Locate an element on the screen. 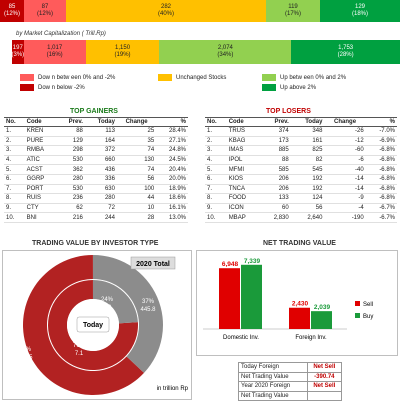 Image resolution: width=400 pixels, height=404 pixels. foreign-label: Today Foreign is located at coordinates (273, 367).